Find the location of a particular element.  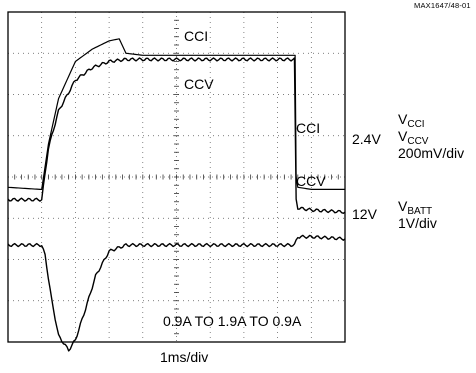

channel-2-level: 12V is located at coordinates (364, 214).